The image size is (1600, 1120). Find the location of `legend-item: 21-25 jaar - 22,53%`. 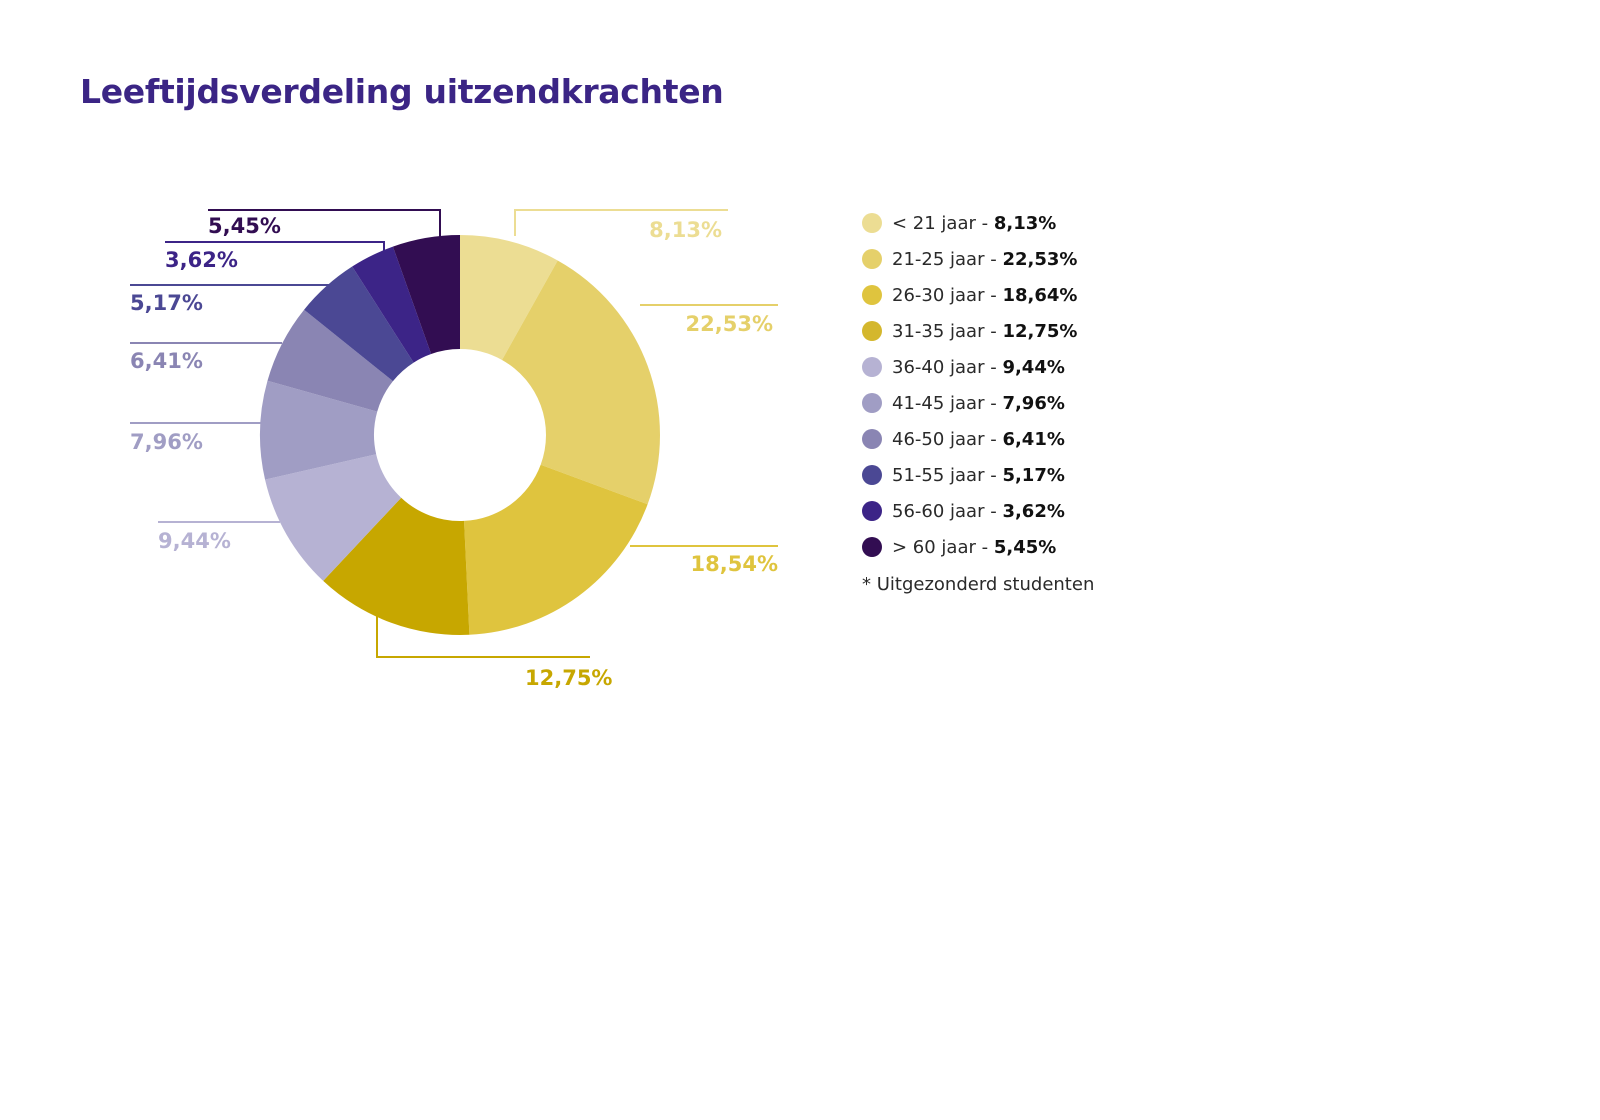

legend-item: 21-25 jaar - 22,53% is located at coordinates (978, 259).